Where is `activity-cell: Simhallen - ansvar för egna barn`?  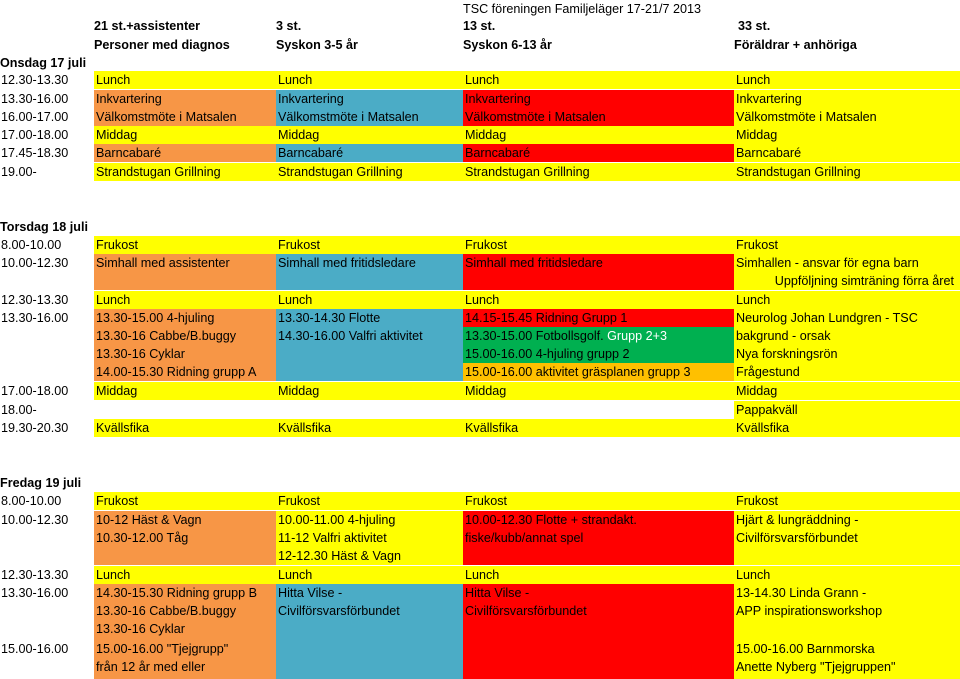 activity-cell: Simhallen - ansvar för egna barn is located at coordinates (847, 263).